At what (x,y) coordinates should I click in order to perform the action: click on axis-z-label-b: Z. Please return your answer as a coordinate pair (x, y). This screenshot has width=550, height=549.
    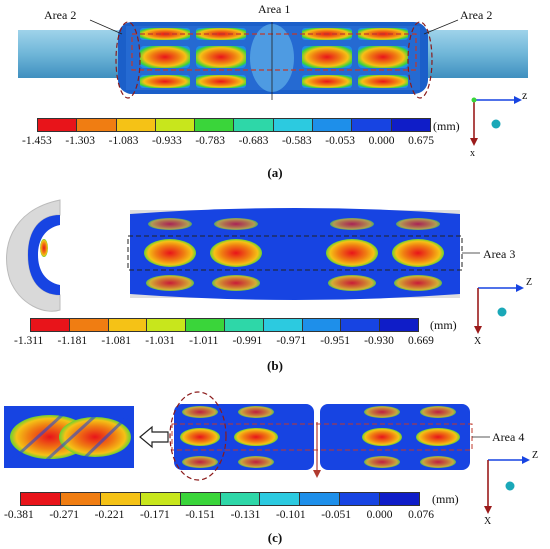
    Looking at the image, I should click on (529, 282).